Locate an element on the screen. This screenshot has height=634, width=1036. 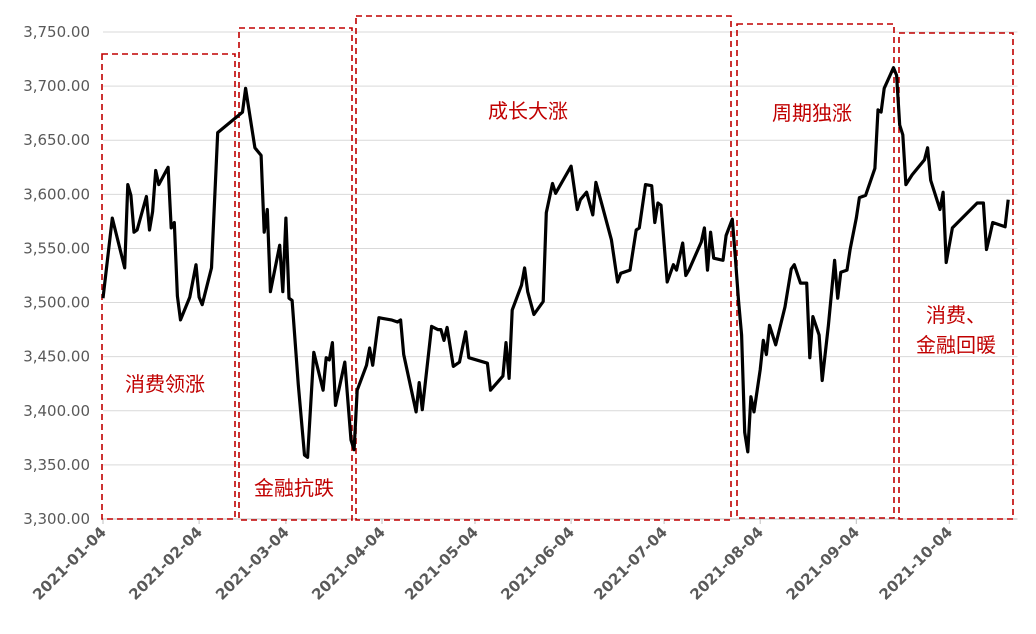
x-tick-label: 2021-04-04 is located at coordinates (348, 563).